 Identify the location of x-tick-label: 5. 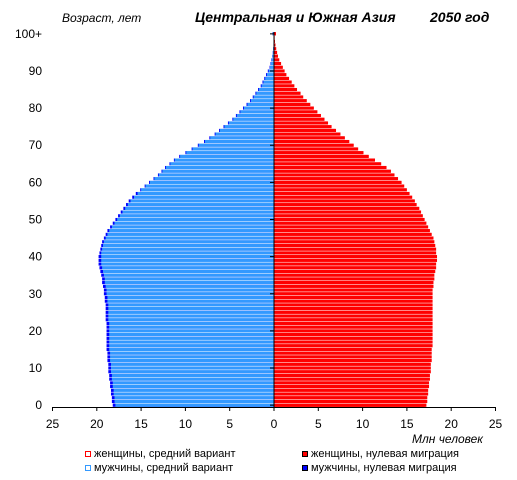
(229, 424).